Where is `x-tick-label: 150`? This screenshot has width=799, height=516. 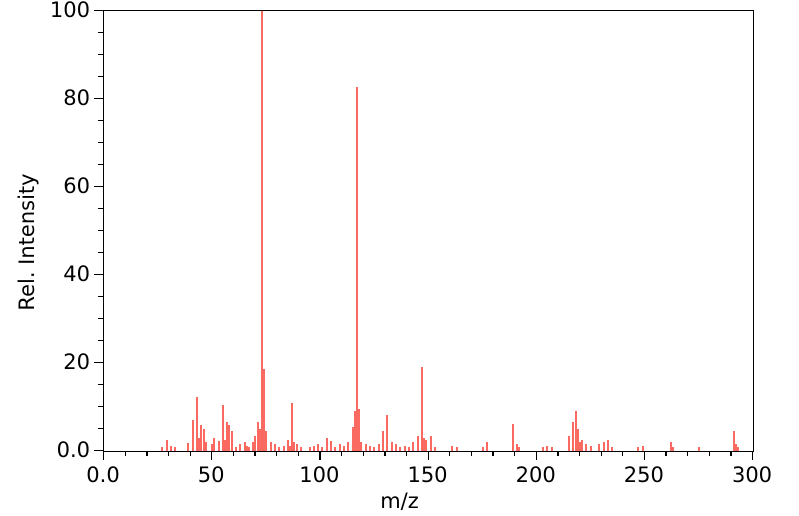
x-tick-label: 150 is located at coordinates (427, 475).